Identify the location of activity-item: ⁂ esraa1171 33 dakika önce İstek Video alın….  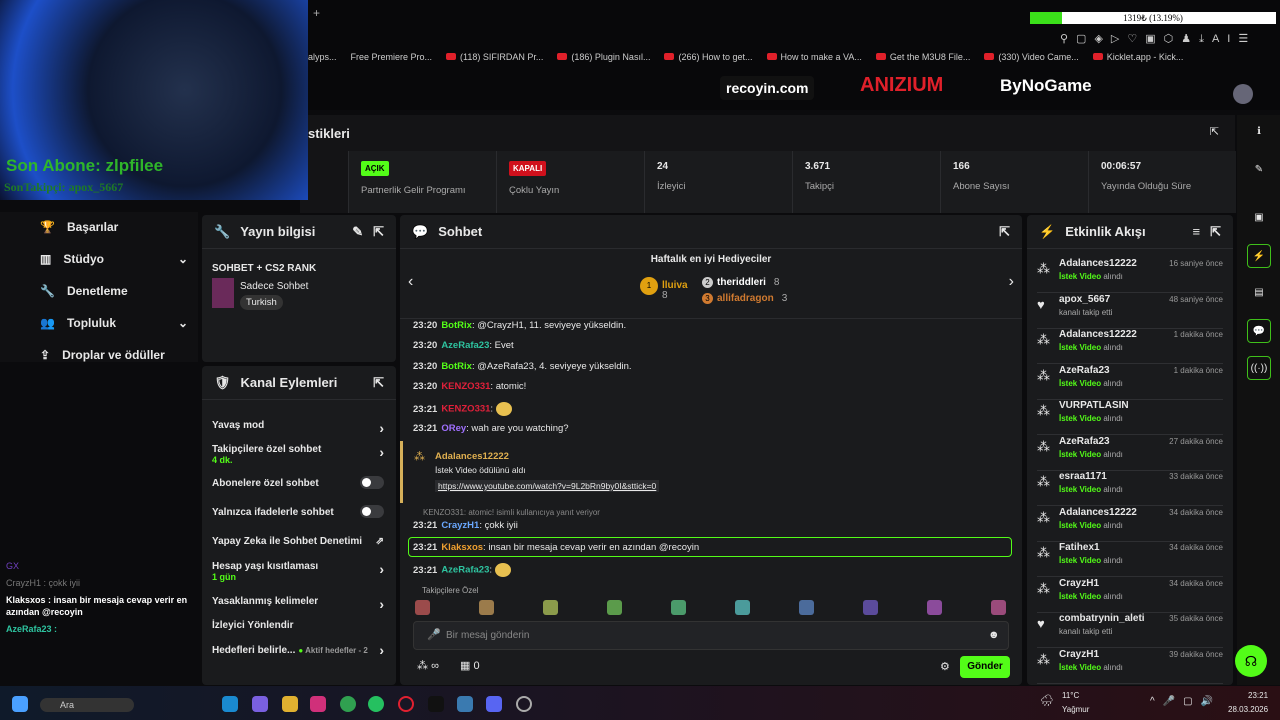
(1130, 488).